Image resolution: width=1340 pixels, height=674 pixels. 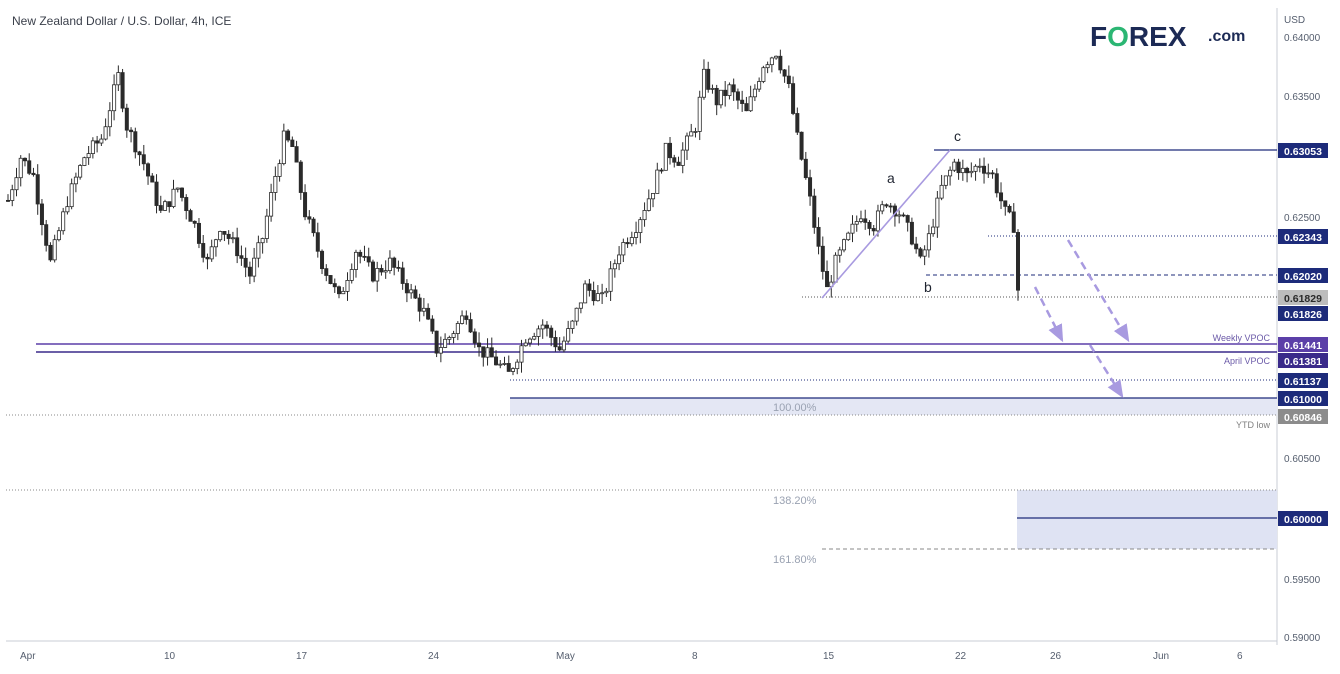 I want to click on tag-62343: 0.62343, so click(x=1303, y=238).